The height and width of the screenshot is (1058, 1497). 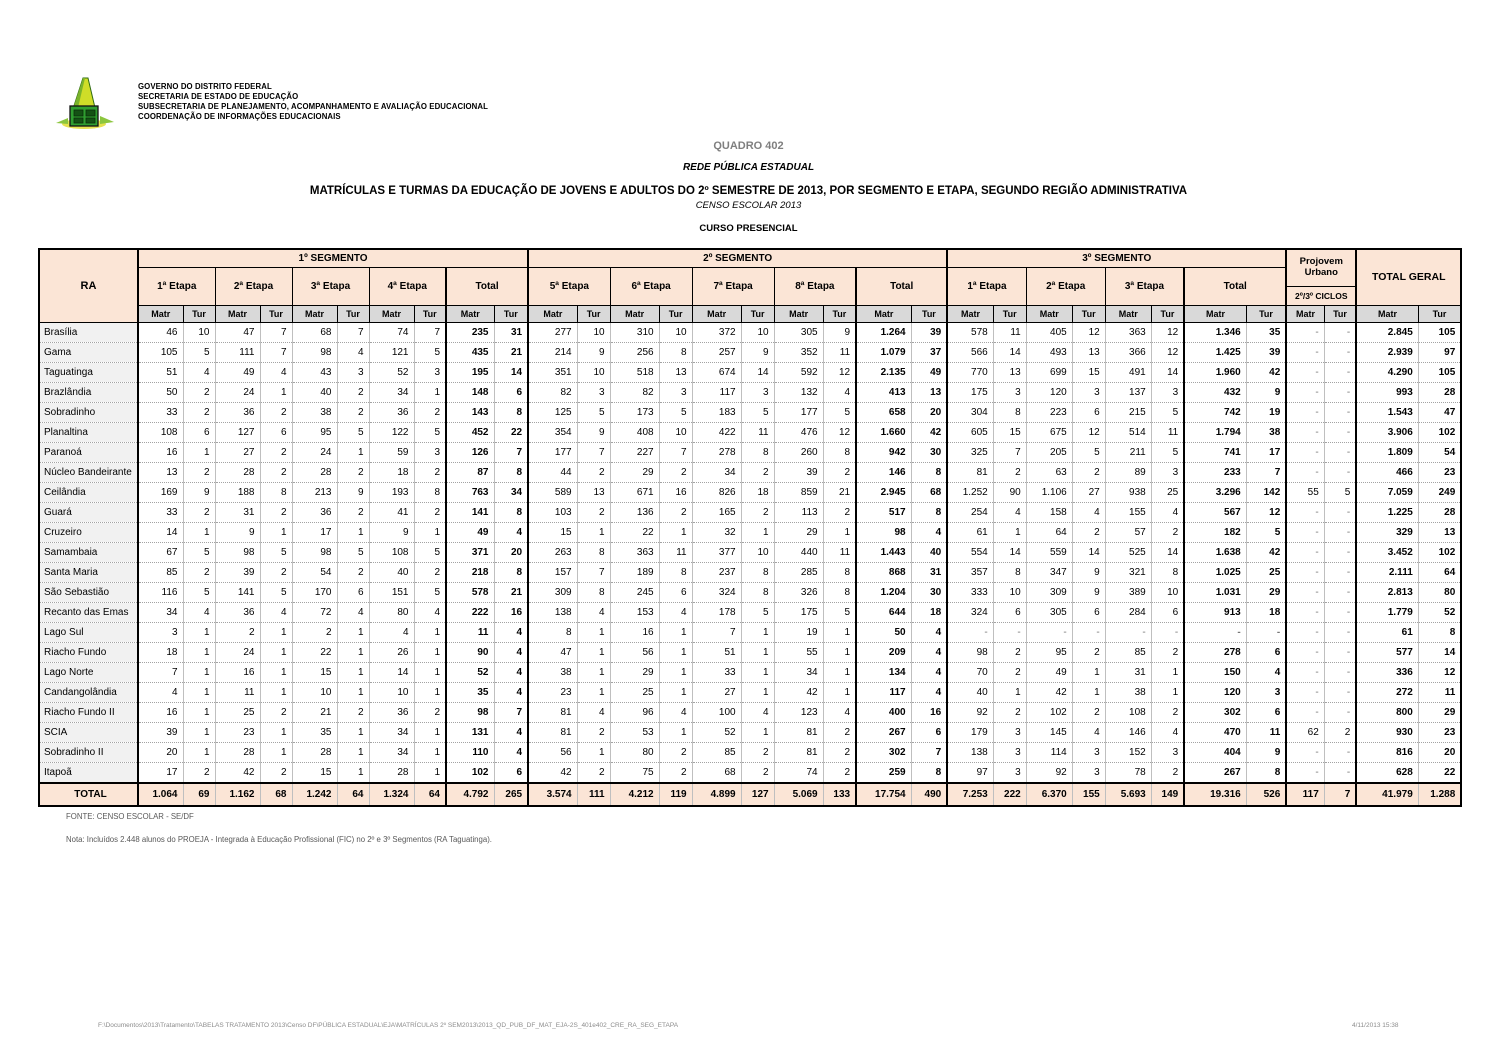 What do you see at coordinates (929, 372) in the screenshot?
I see `cell: 49` at bounding box center [929, 372].